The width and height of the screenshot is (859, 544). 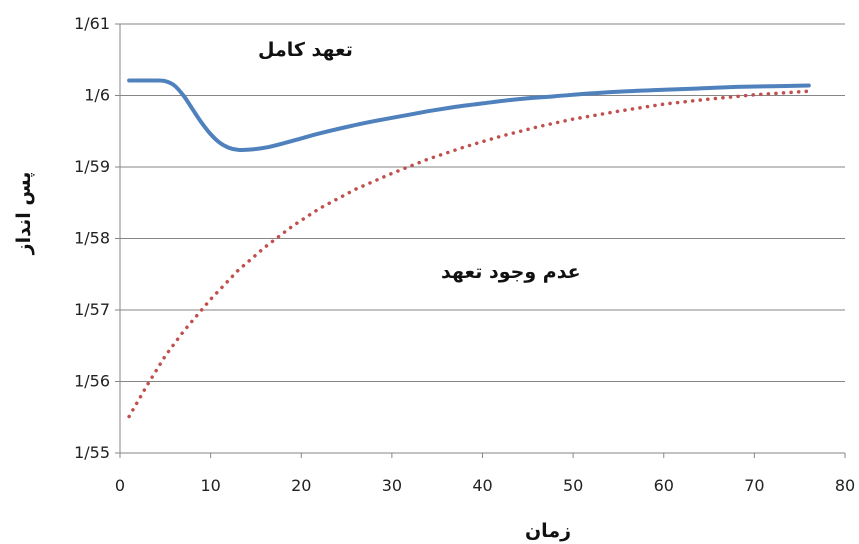 What do you see at coordinates (305, 50) in the screenshot?
I see `annotation-full-commitment: تعهد کامل` at bounding box center [305, 50].